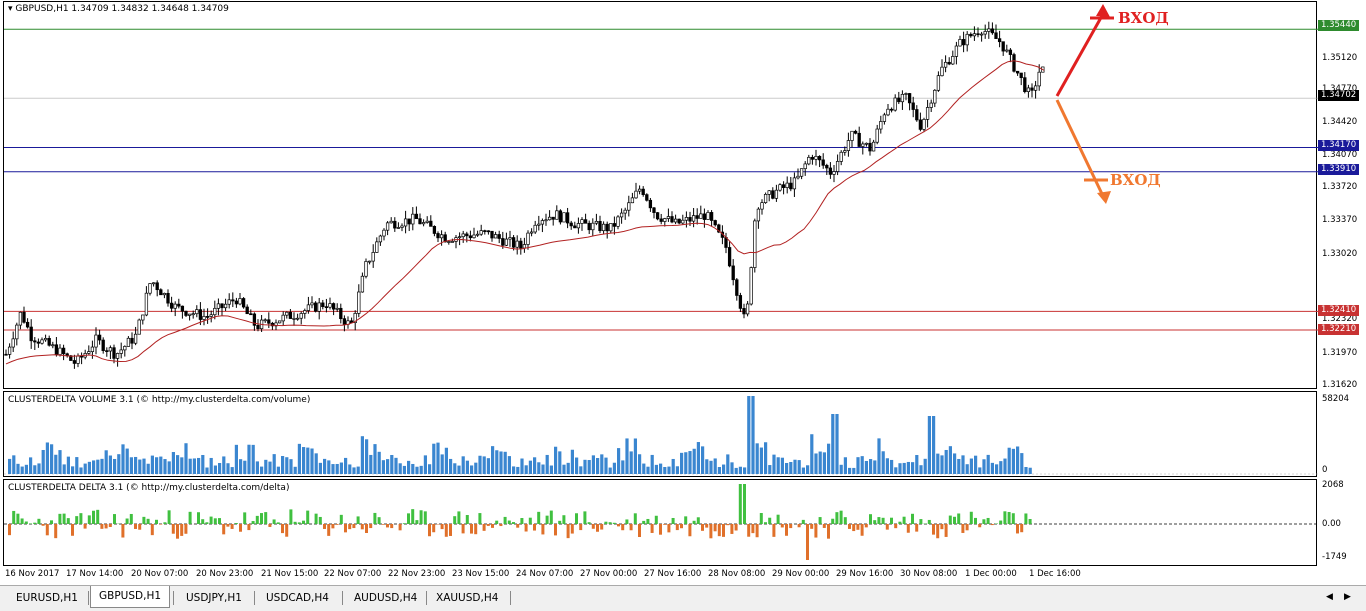  Describe the element at coordinates (130, 597) in the screenshot. I see `tab-gbpusd: GBPUSD,H1` at that location.